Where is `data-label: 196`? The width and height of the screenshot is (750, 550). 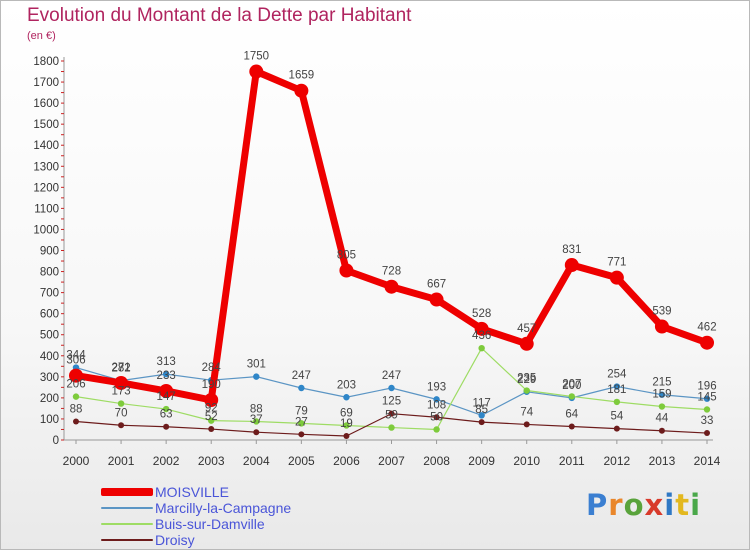 data-label: 196 is located at coordinates (706, 387).